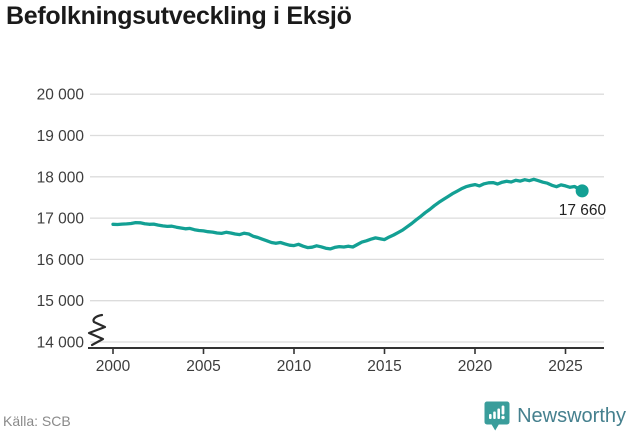 This screenshot has height=439, width=631. I want to click on y-axis-tick-label: 15 000, so click(61, 301).